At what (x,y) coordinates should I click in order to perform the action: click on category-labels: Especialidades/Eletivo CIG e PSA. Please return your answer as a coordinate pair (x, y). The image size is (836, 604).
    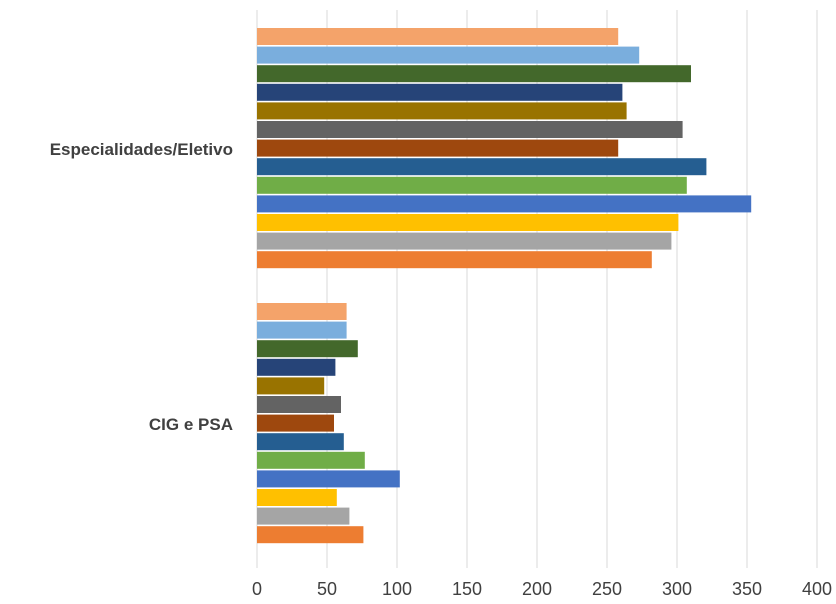
    Looking at the image, I should click on (141, 287).